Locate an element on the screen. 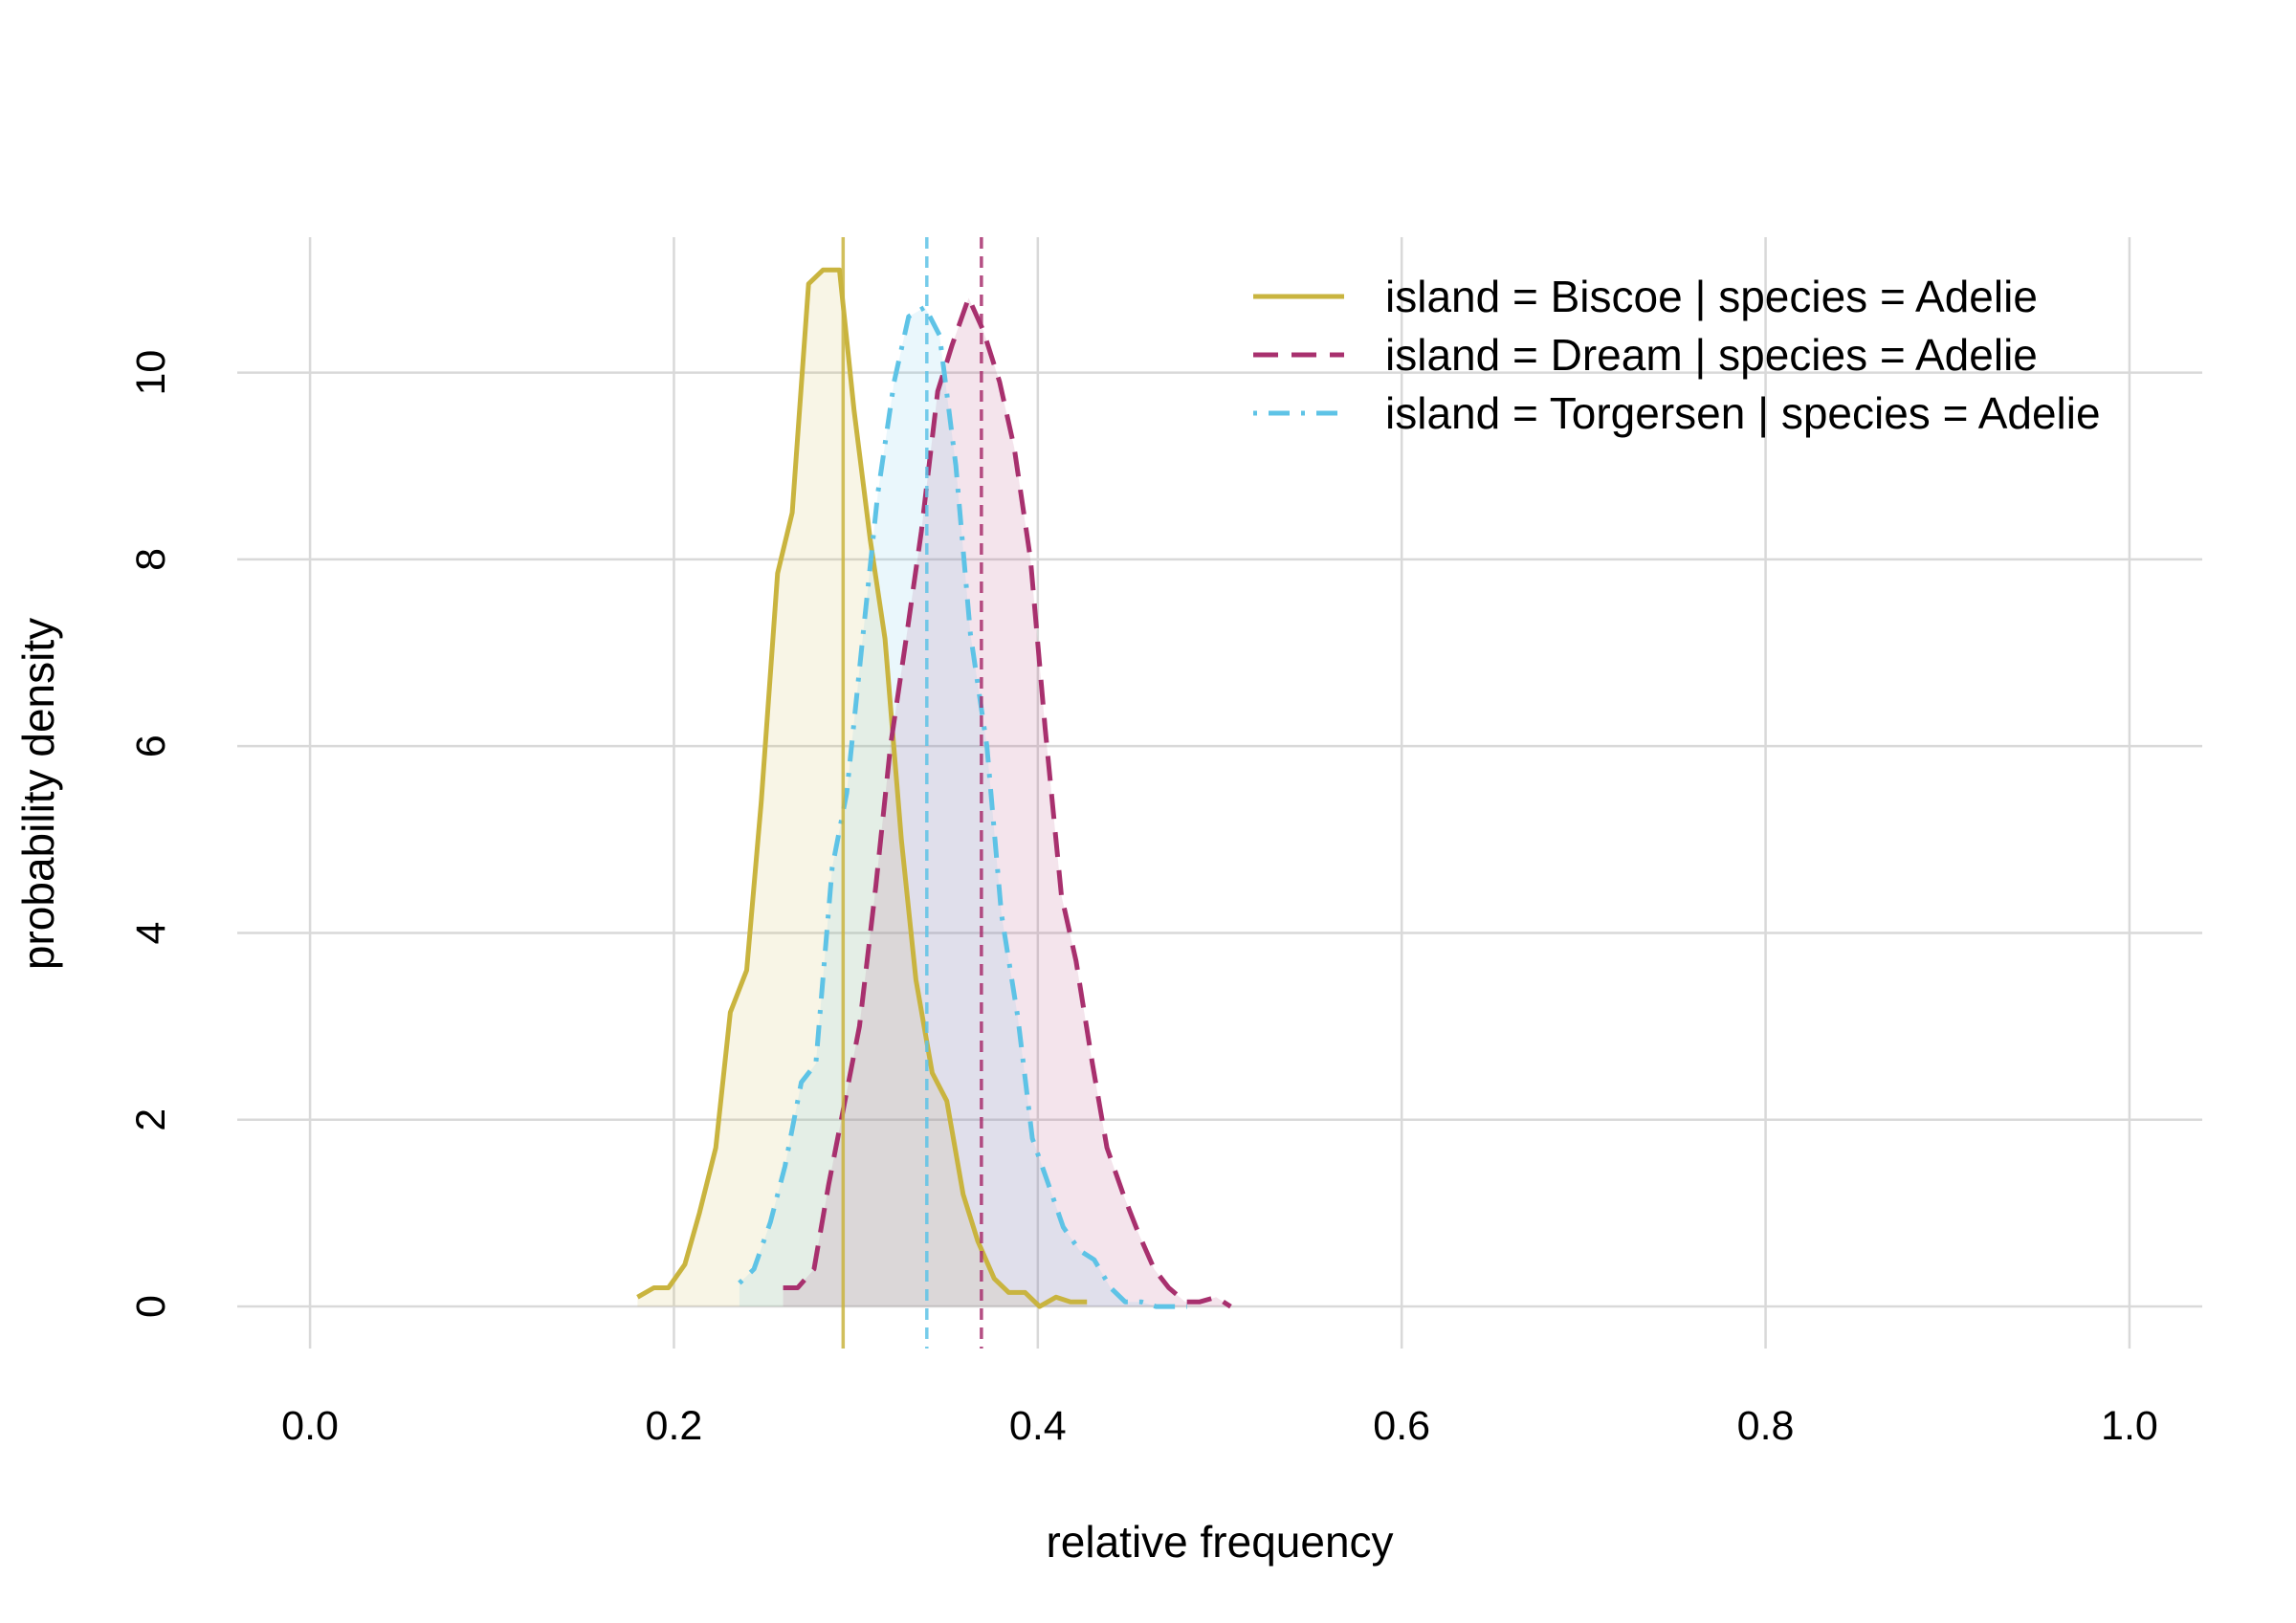  x-axis-title: relative frequency is located at coordinates (1219, 1542).